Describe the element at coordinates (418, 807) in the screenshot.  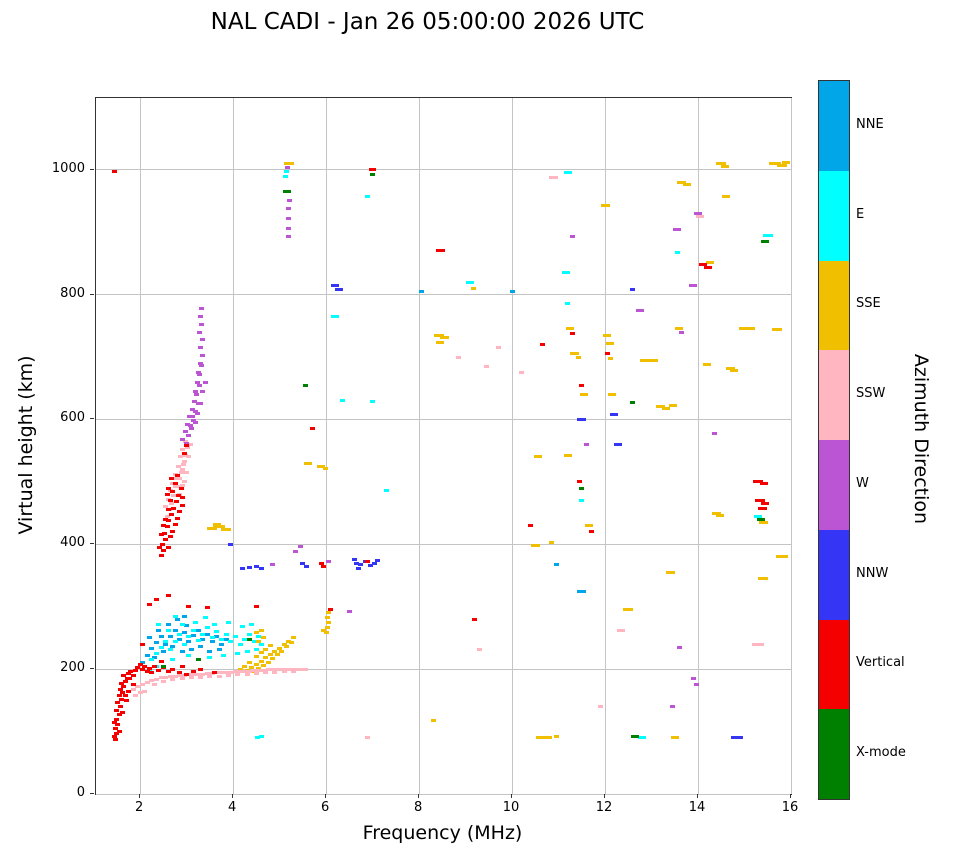
I see `x-tick-label: 8` at that location.